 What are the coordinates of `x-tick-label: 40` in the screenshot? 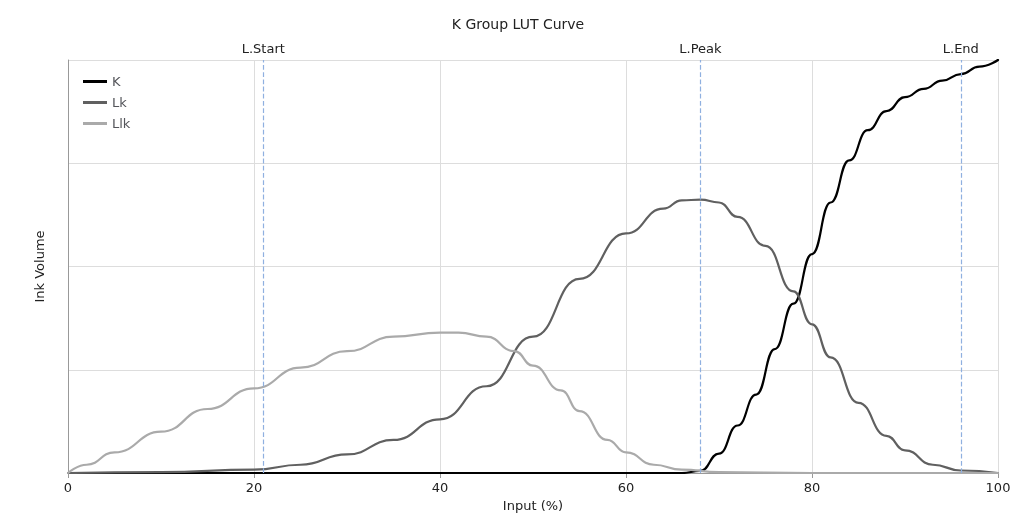 It's located at (440, 487).